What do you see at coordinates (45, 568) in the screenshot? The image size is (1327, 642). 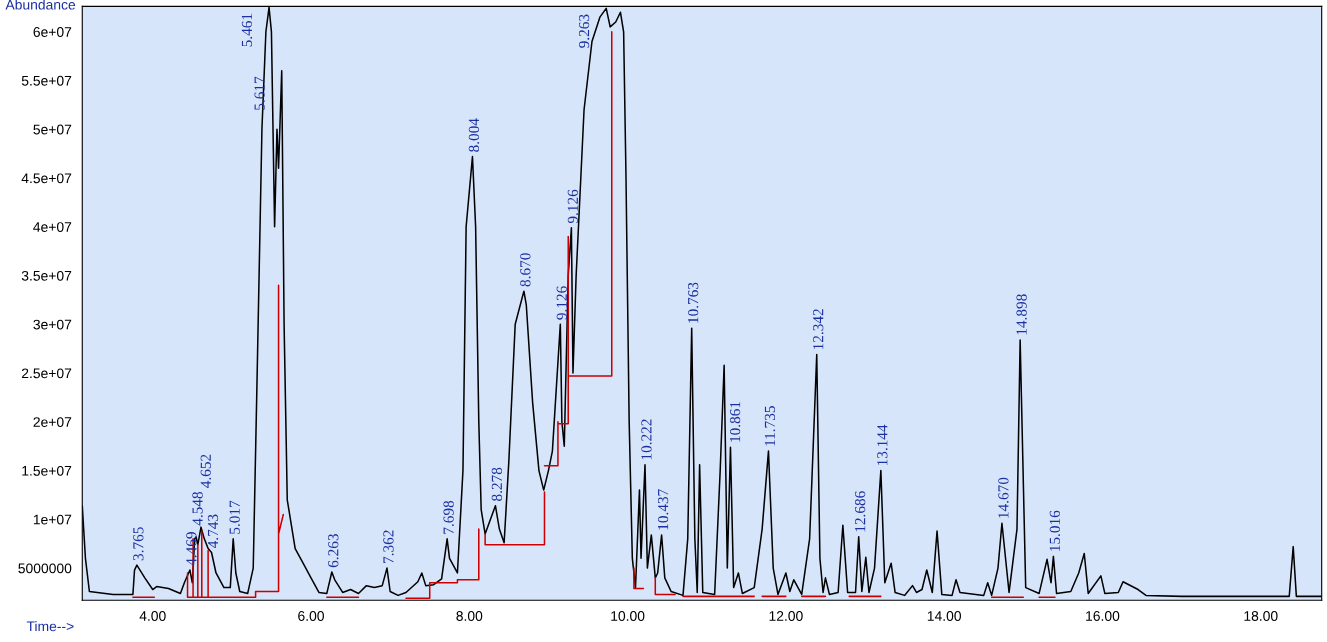 I see `y-tick-label: 5000000` at bounding box center [45, 568].